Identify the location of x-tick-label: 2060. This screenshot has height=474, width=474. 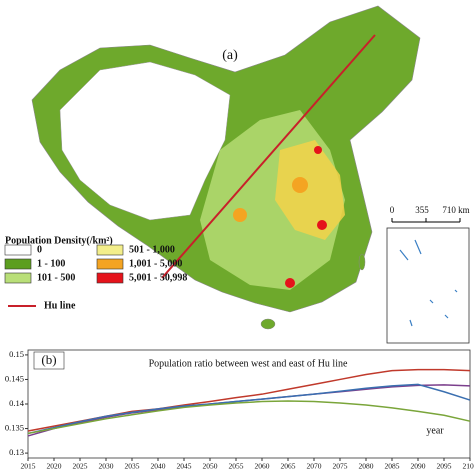
(262, 466).